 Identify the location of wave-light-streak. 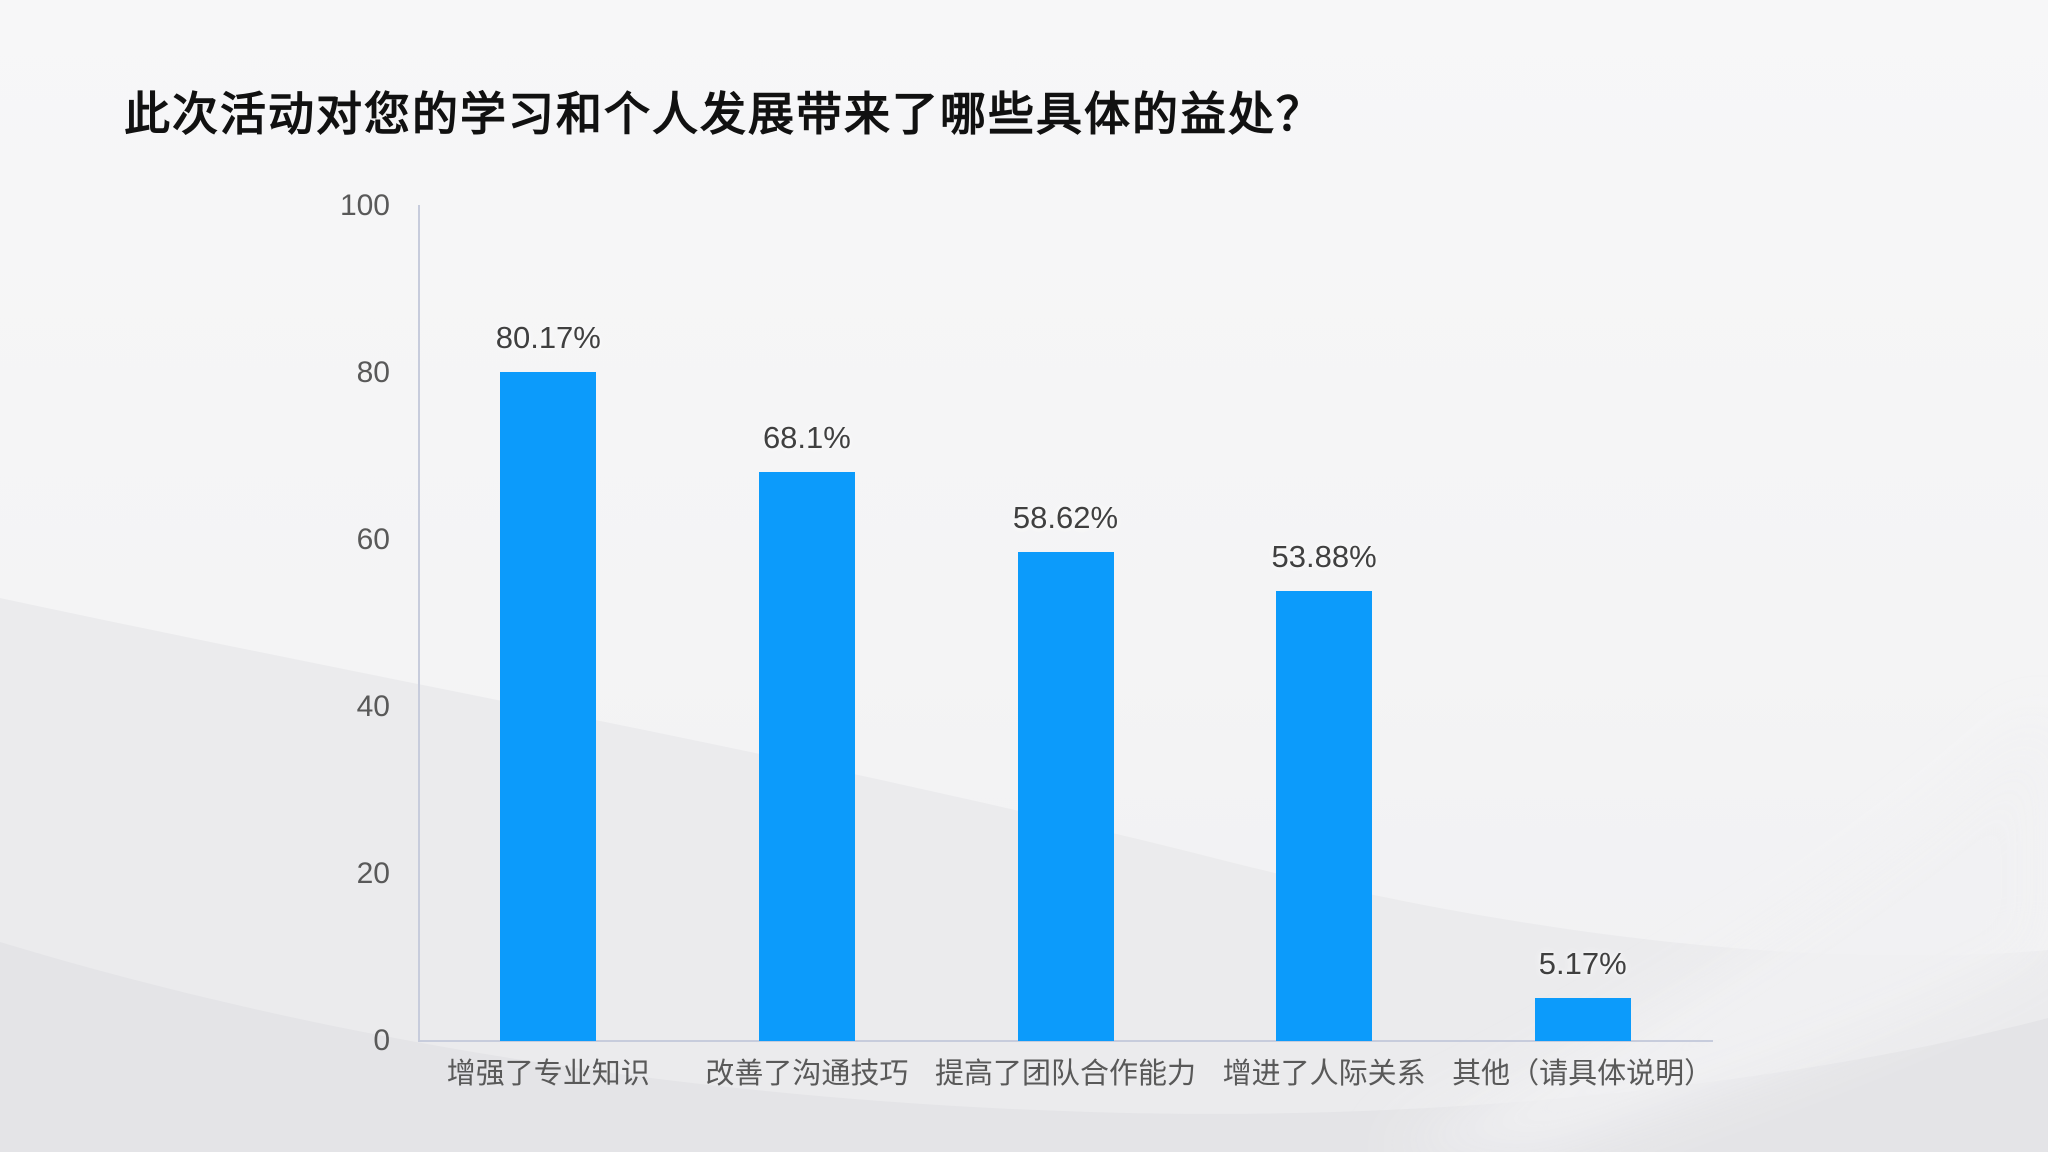
(1714, 936).